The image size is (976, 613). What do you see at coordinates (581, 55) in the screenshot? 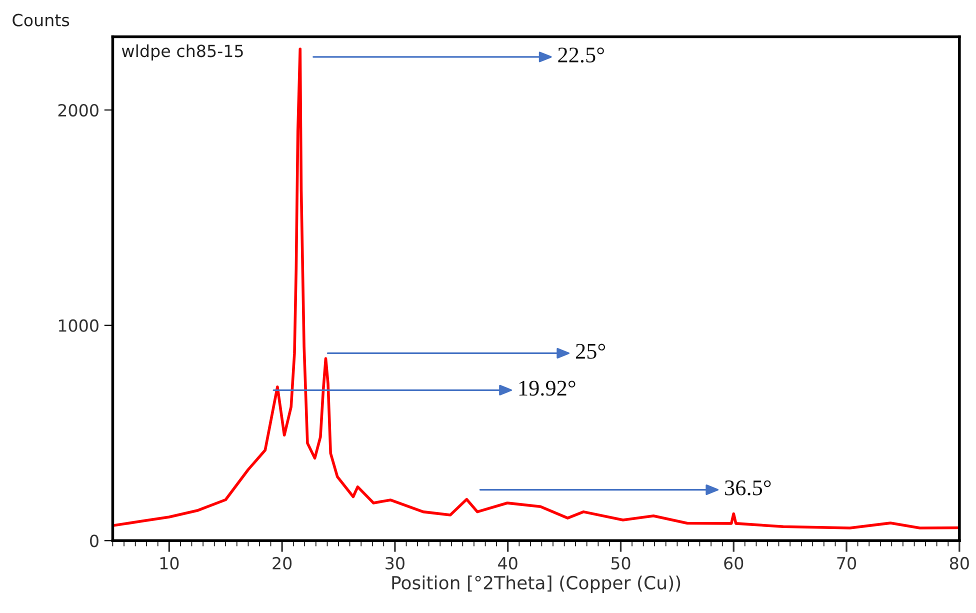
I see `annotation: 22.5°` at bounding box center [581, 55].